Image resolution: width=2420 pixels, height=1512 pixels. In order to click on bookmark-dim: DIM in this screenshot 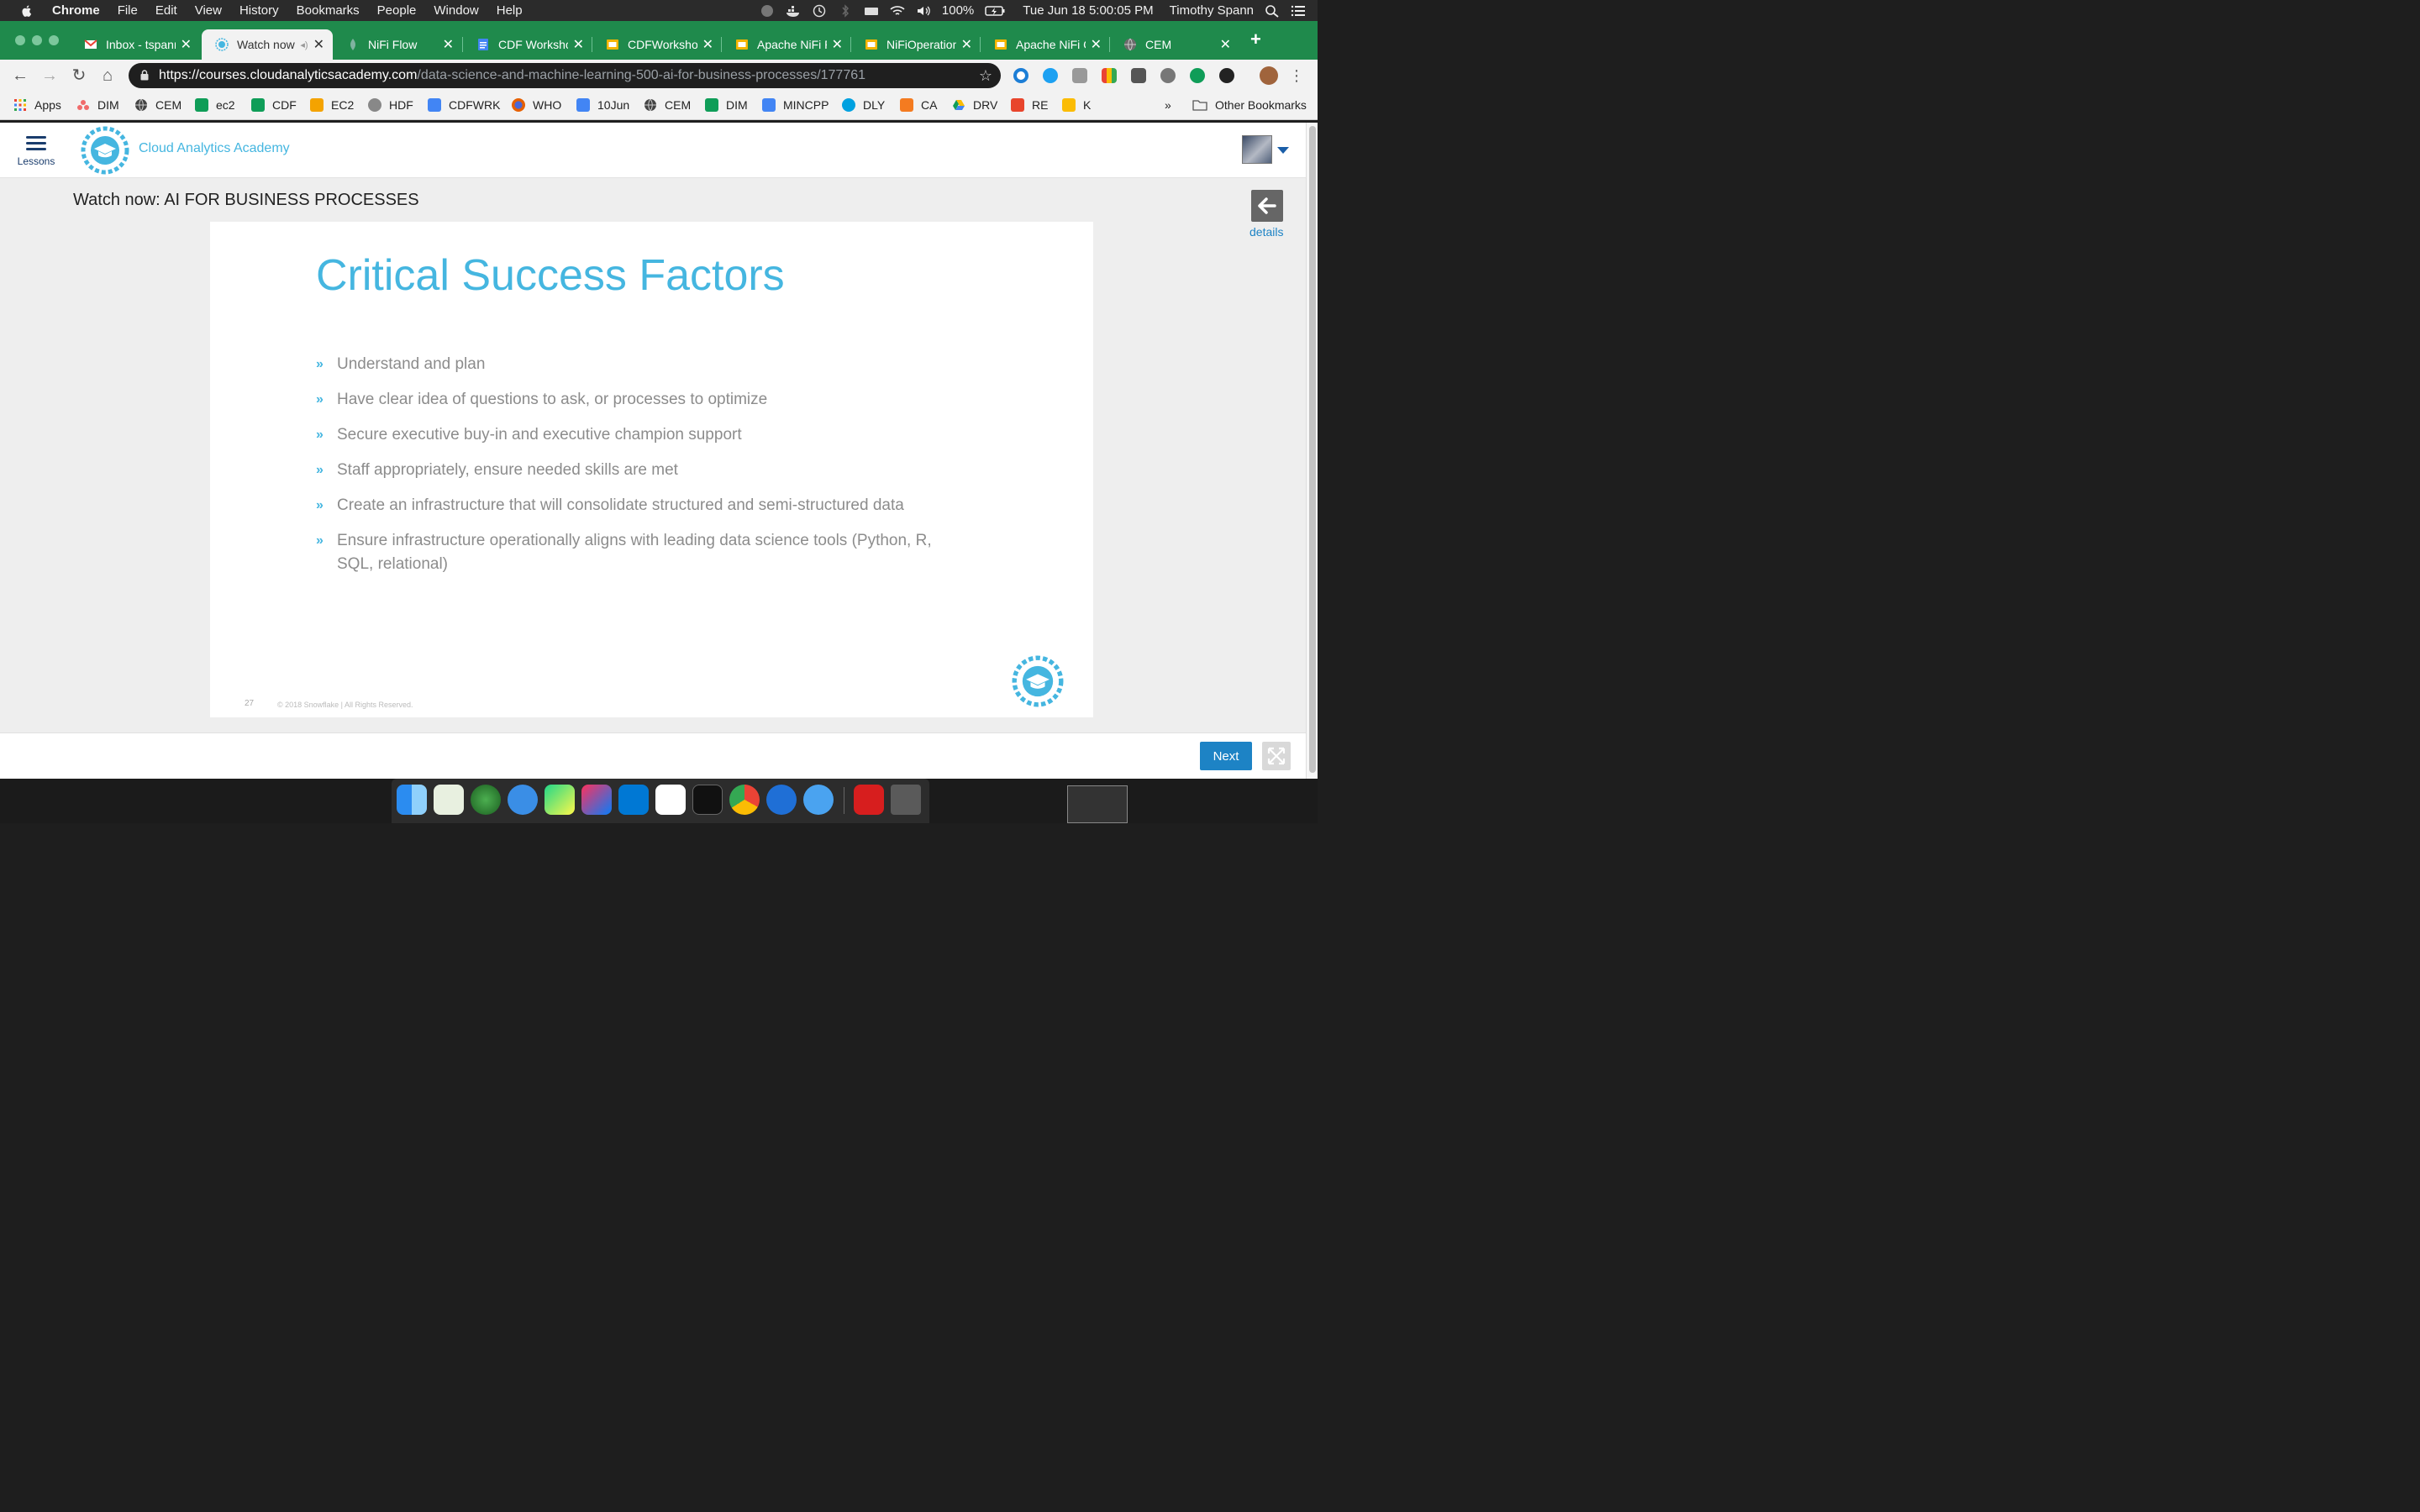, I will do `click(97, 105)`.